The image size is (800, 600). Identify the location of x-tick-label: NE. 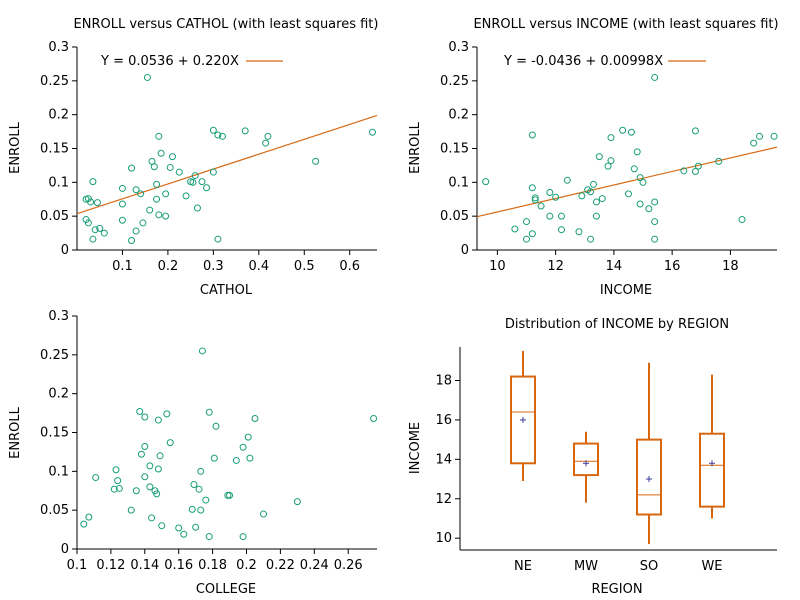
(523, 566).